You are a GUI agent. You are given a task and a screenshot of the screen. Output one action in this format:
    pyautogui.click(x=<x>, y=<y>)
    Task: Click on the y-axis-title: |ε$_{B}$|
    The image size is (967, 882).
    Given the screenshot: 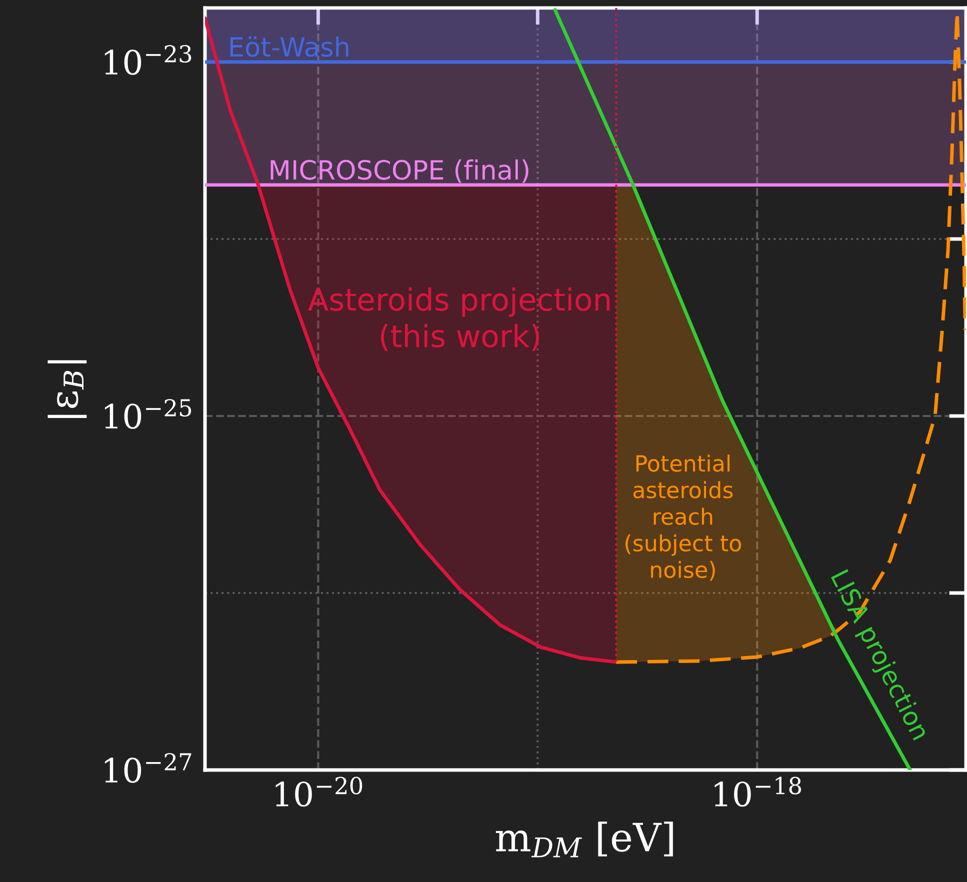 What is the action you would take?
    pyautogui.click(x=67, y=389)
    